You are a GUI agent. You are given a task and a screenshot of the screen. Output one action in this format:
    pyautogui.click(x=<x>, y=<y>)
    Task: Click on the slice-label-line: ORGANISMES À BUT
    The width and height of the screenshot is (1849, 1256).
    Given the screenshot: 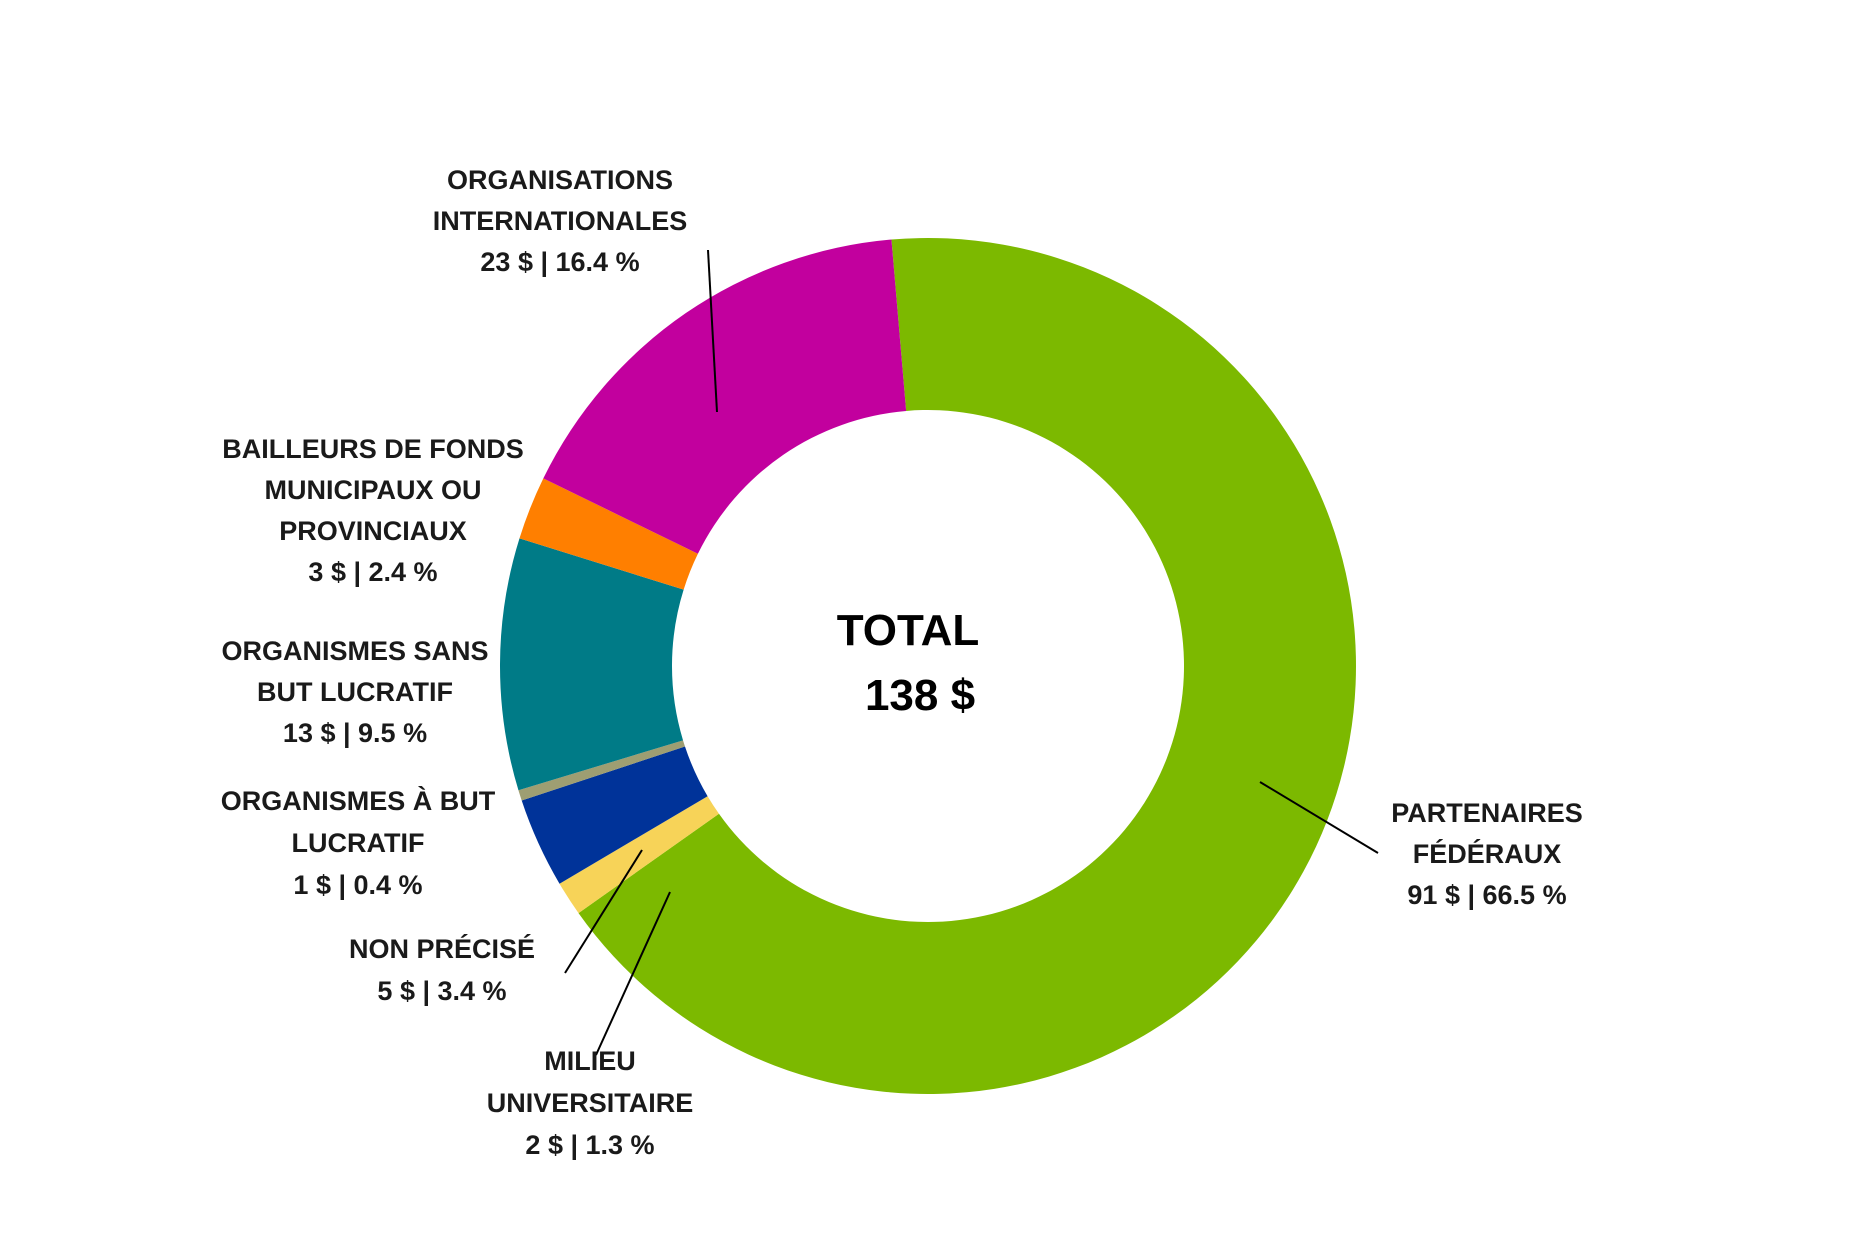 What is the action you would take?
    pyautogui.click(x=358, y=800)
    